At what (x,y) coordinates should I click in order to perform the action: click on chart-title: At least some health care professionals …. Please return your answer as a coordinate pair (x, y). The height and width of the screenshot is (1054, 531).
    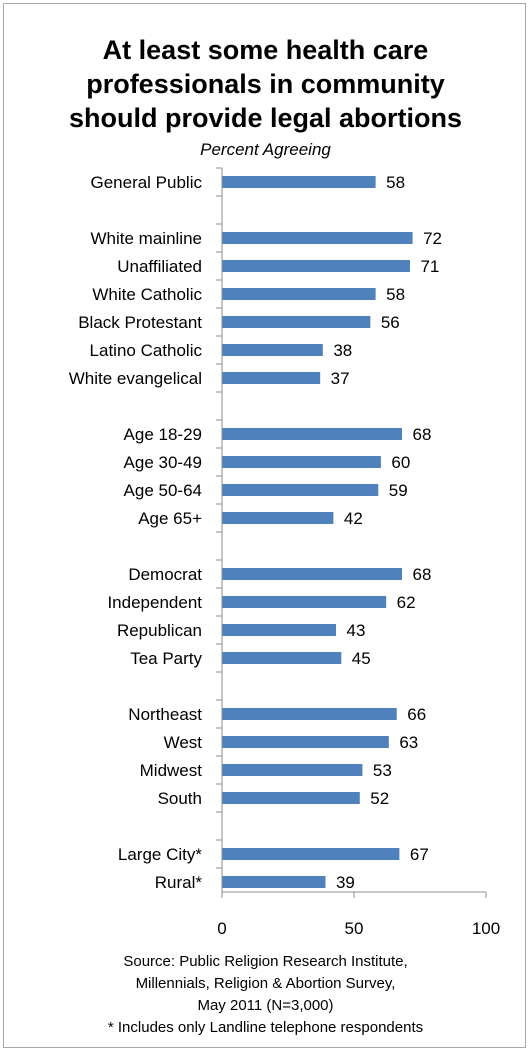
    Looking at the image, I should click on (265, 84).